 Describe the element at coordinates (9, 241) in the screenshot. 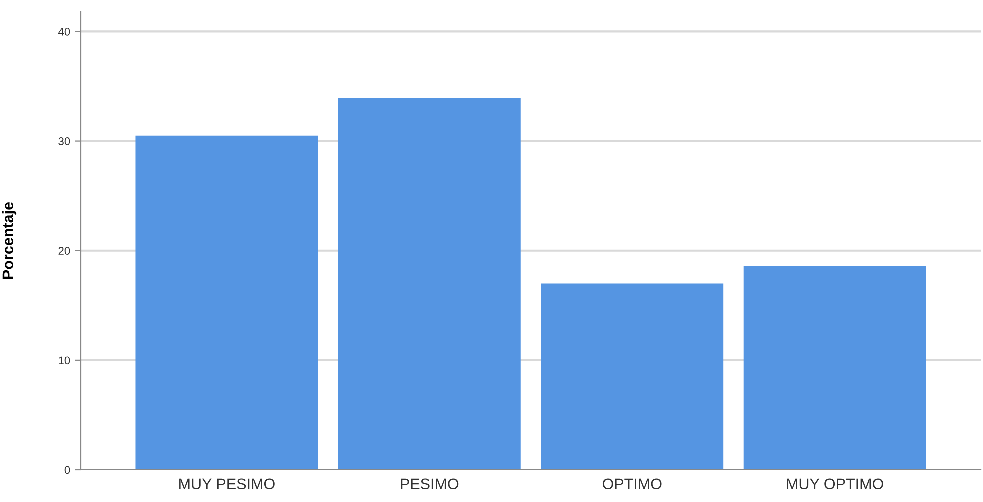

I see `y-axis-title: Porcentaje` at that location.